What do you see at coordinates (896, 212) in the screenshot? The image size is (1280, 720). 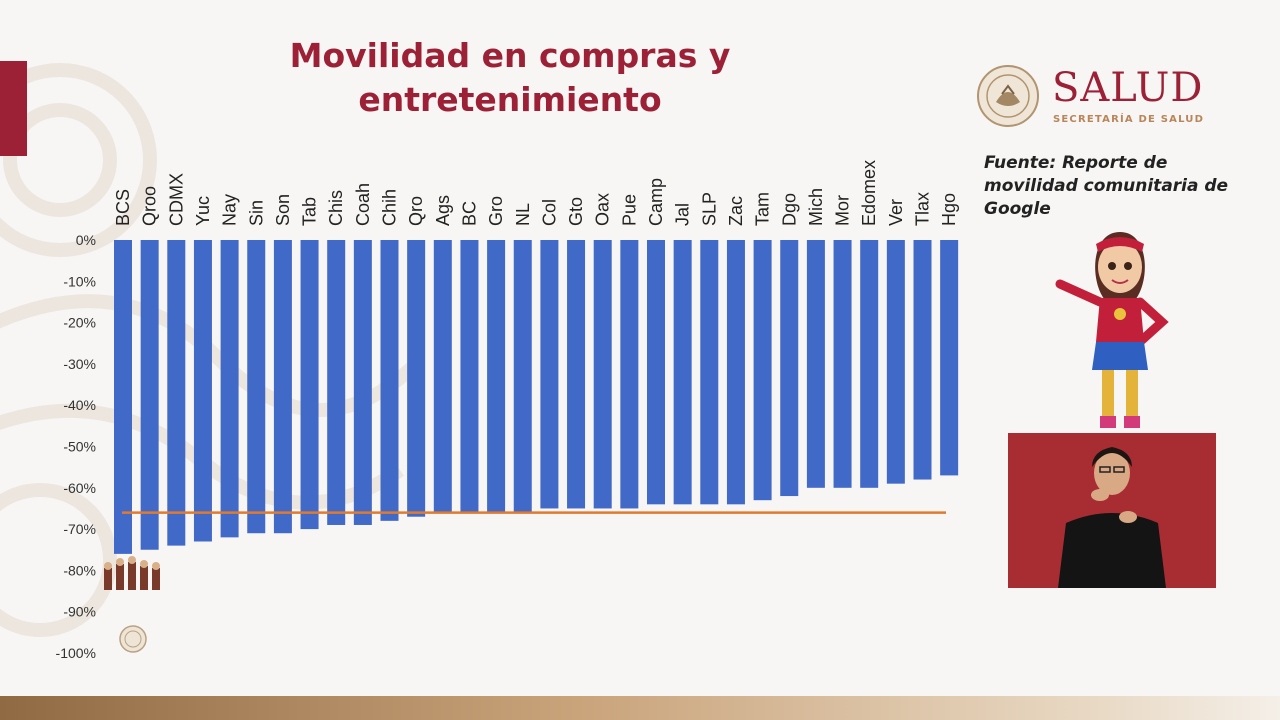 I see `x-tick-label: Ver` at bounding box center [896, 212].